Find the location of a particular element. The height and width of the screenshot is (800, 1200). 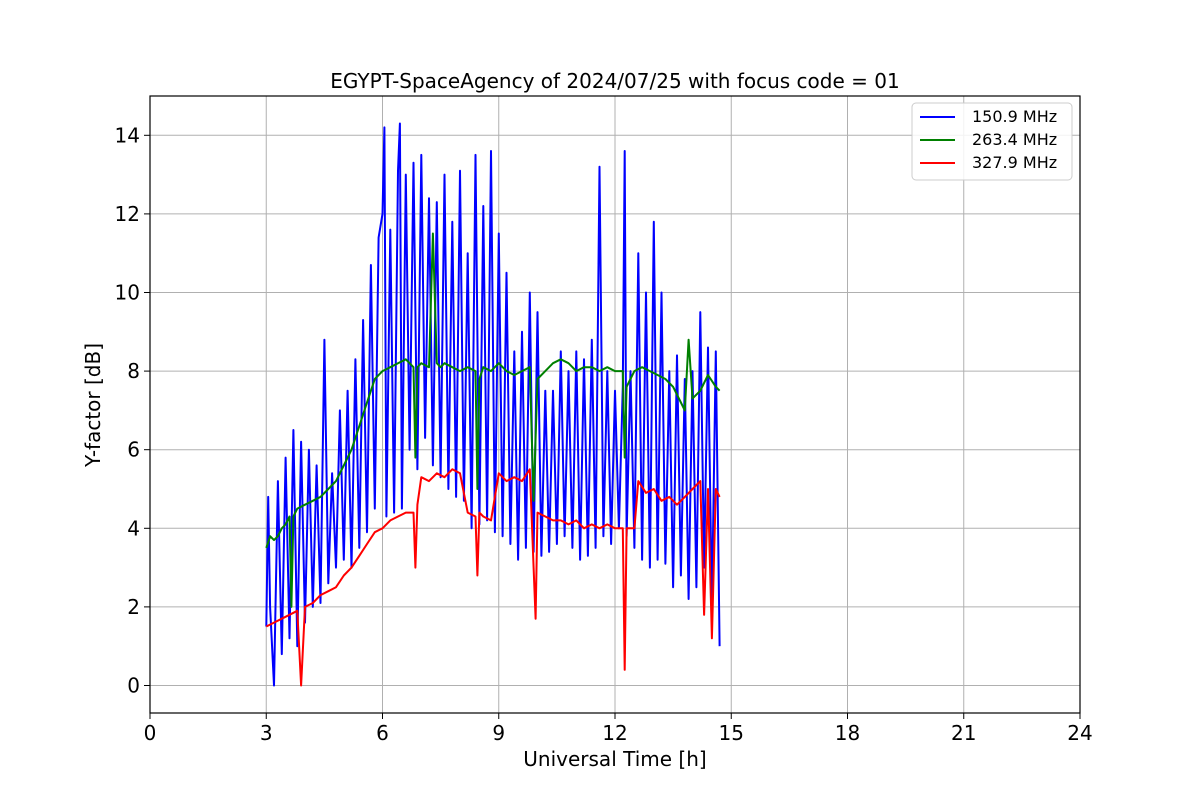

y-tick-label: 14 is located at coordinates (127, 135).